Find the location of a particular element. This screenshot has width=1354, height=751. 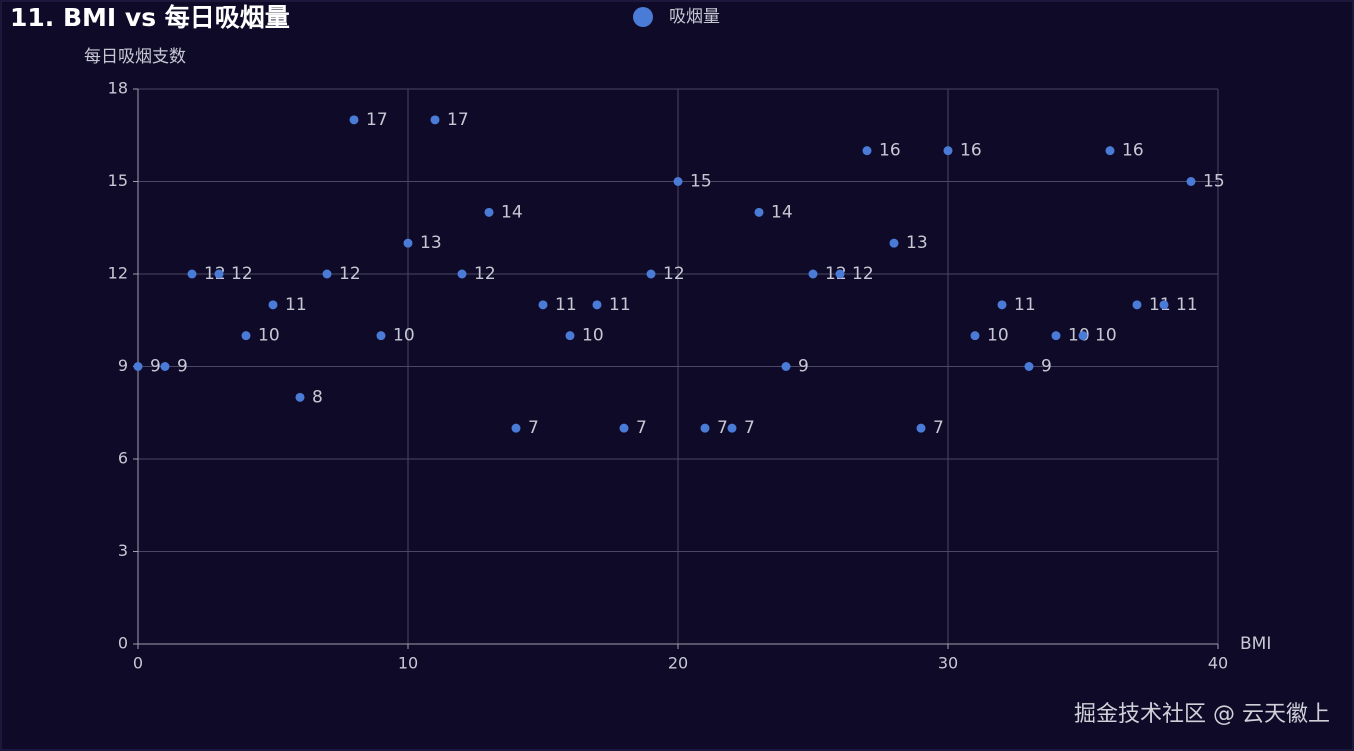

legend-label: 吸烟量 is located at coordinates (694, 17).